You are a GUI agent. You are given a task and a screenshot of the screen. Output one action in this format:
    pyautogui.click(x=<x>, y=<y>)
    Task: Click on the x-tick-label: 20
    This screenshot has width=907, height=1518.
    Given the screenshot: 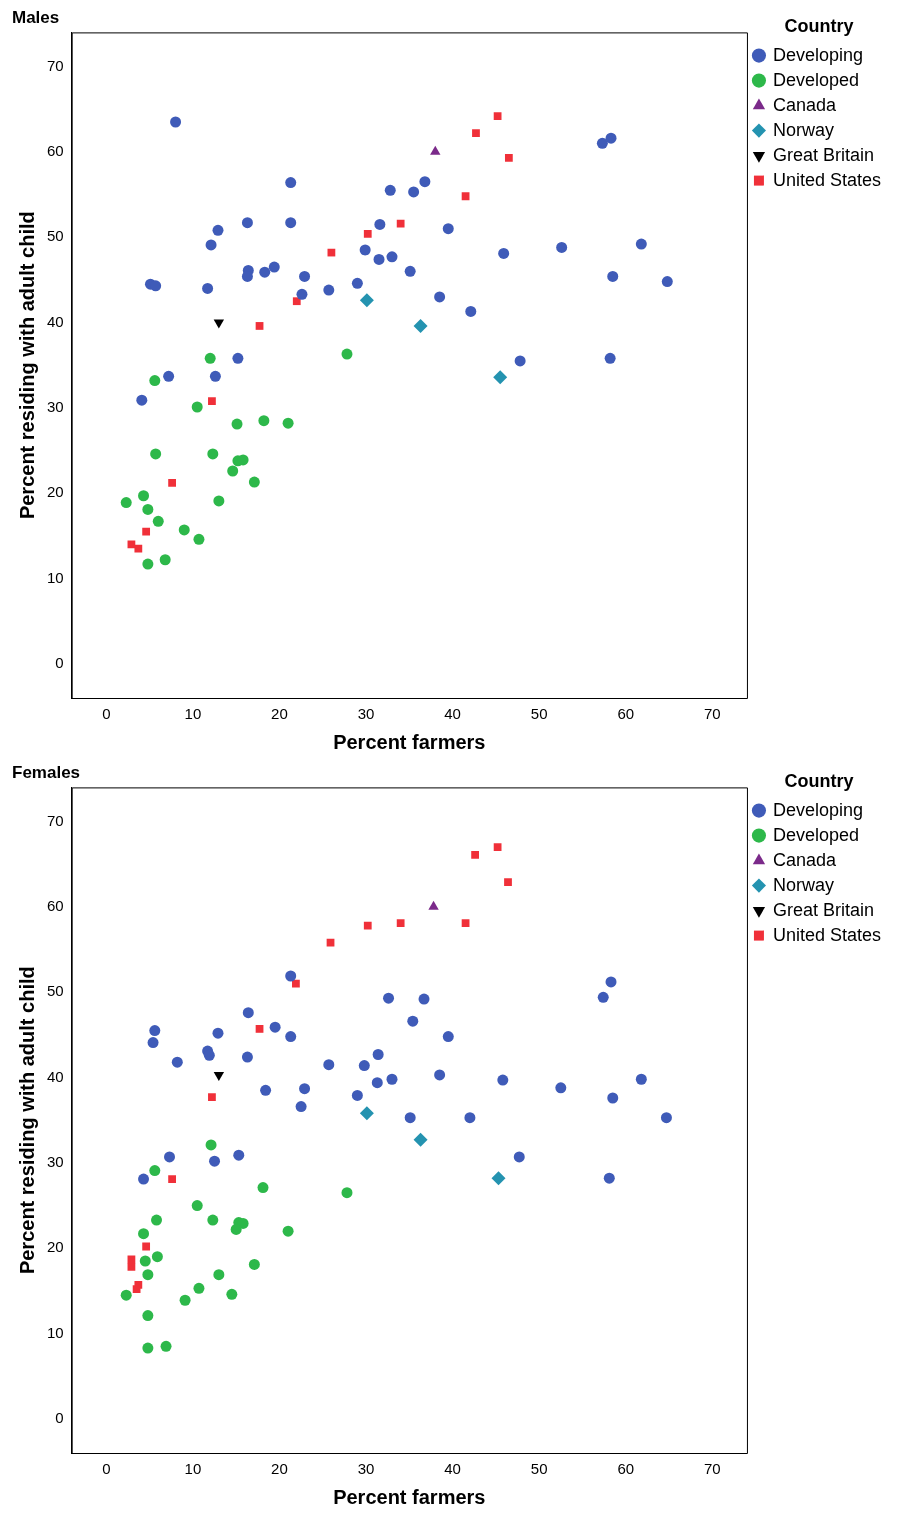 What is the action you would take?
    pyautogui.click(x=279, y=714)
    